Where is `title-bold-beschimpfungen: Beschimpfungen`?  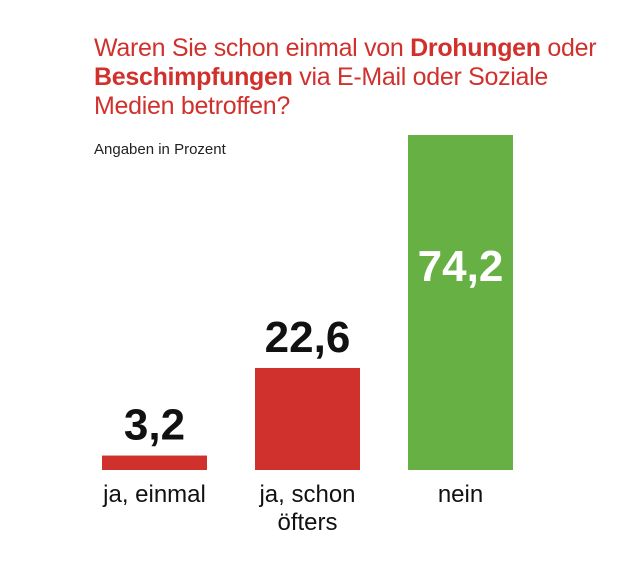
title-bold-beschimpfungen: Beschimpfungen is located at coordinates (193, 77).